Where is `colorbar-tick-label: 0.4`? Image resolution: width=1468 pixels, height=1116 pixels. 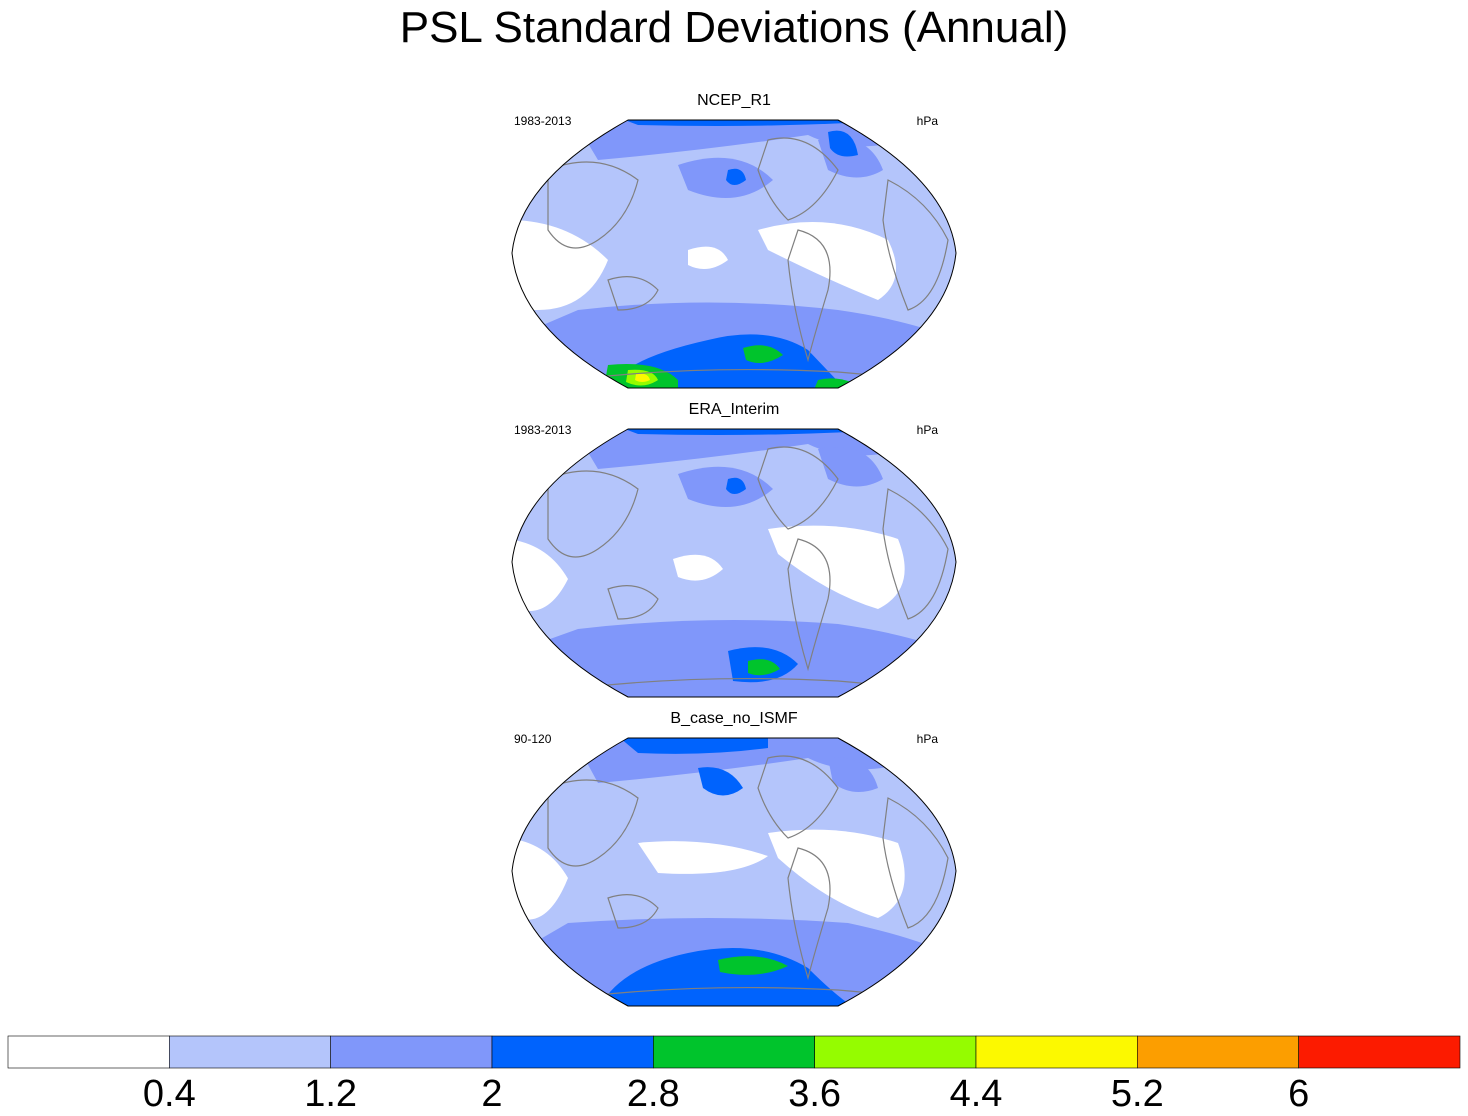 colorbar-tick-label: 0.4 is located at coordinates (169, 1094).